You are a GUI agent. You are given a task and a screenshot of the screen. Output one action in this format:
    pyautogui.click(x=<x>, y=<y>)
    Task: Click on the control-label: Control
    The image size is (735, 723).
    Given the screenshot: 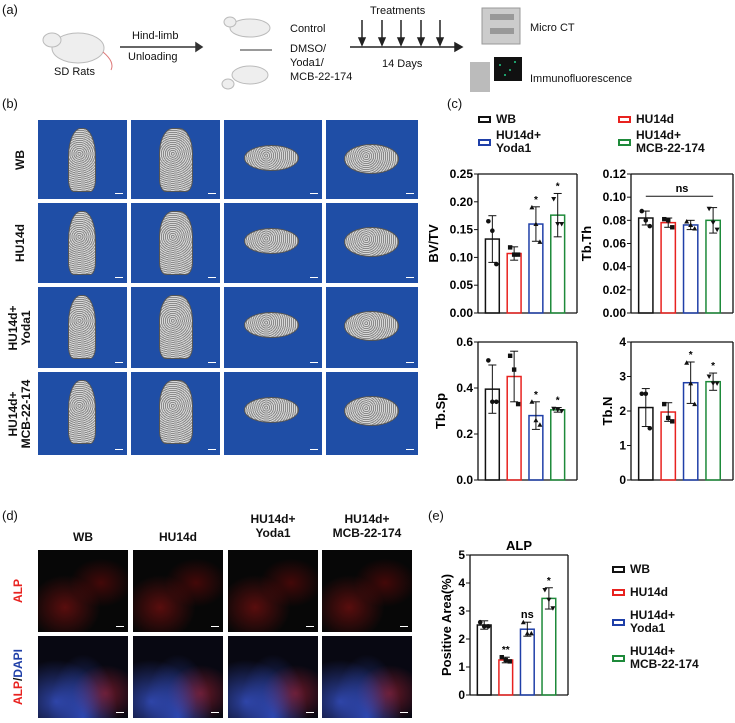 What is the action you would take?
    pyautogui.click(x=308, y=29)
    